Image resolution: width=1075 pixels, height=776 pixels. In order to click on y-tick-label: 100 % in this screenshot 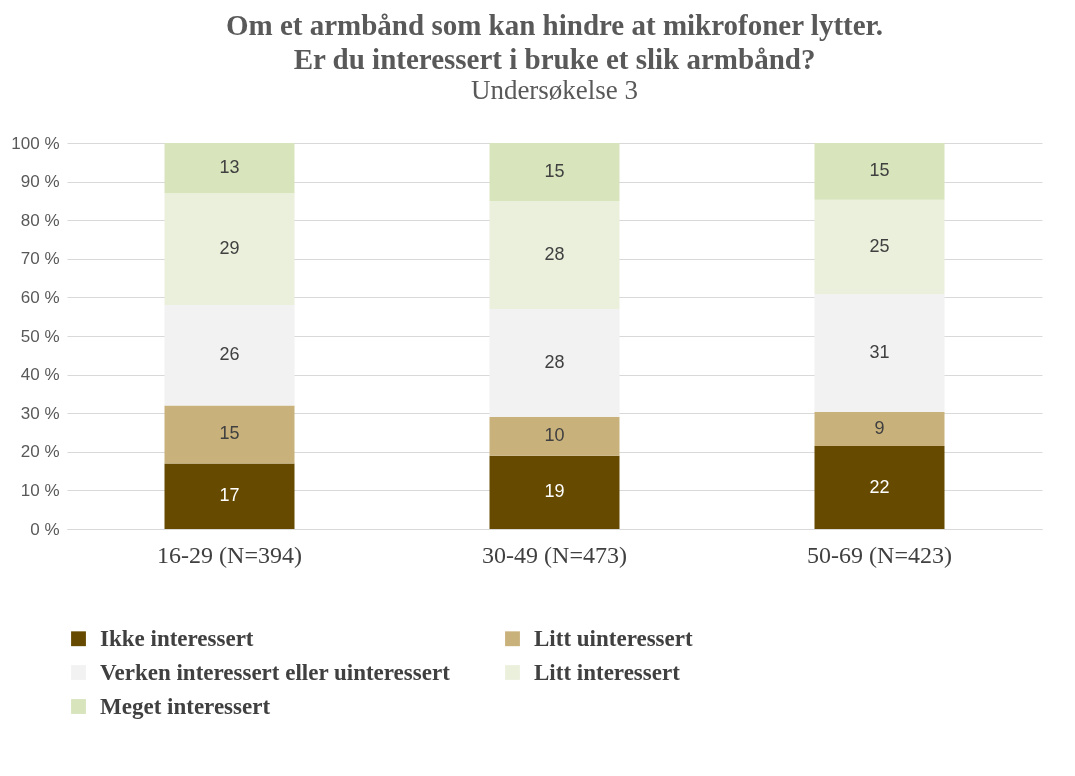, I will do `click(35, 143)`.